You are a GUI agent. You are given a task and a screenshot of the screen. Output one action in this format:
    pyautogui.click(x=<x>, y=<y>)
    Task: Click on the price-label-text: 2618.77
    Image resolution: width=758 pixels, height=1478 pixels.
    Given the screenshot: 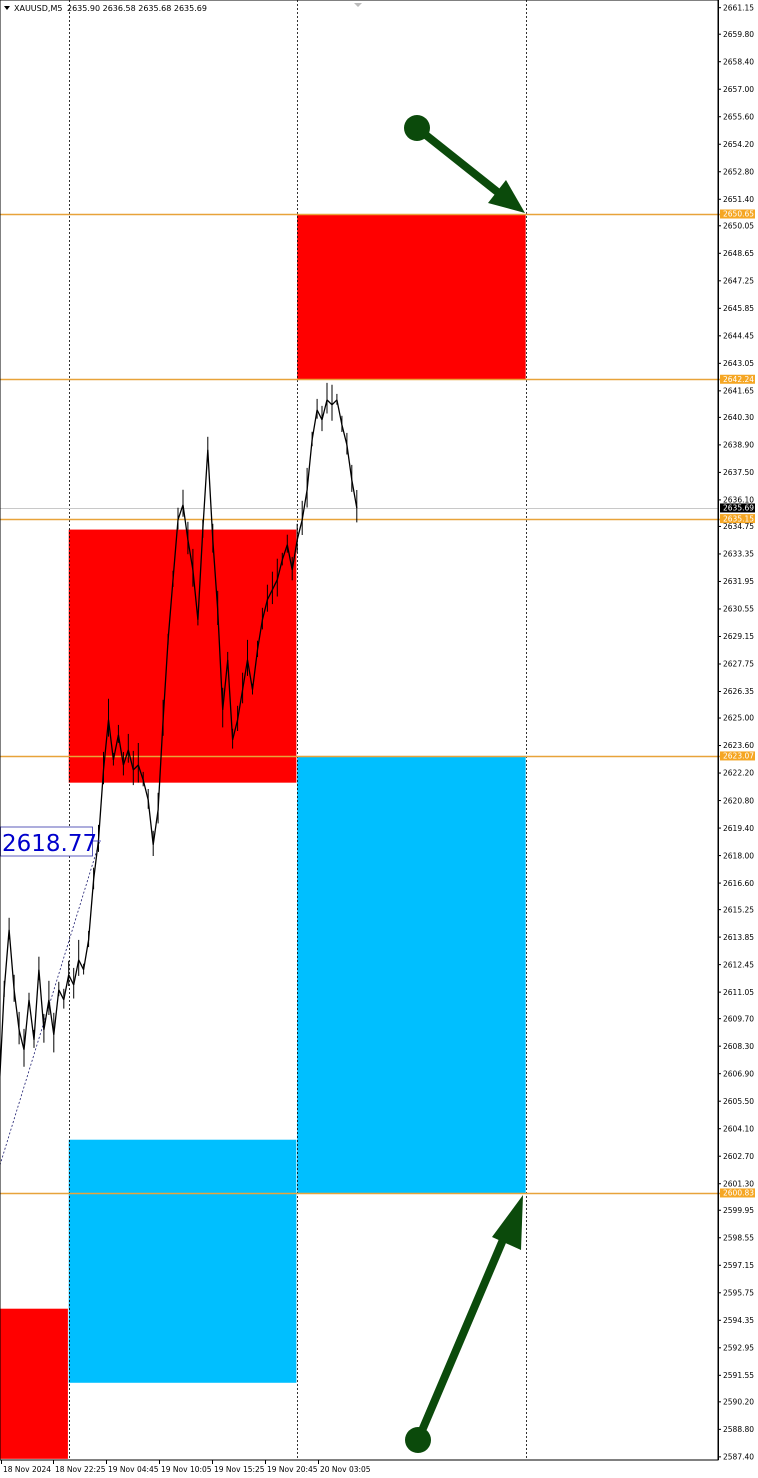 What is the action you would take?
    pyautogui.click(x=49, y=844)
    